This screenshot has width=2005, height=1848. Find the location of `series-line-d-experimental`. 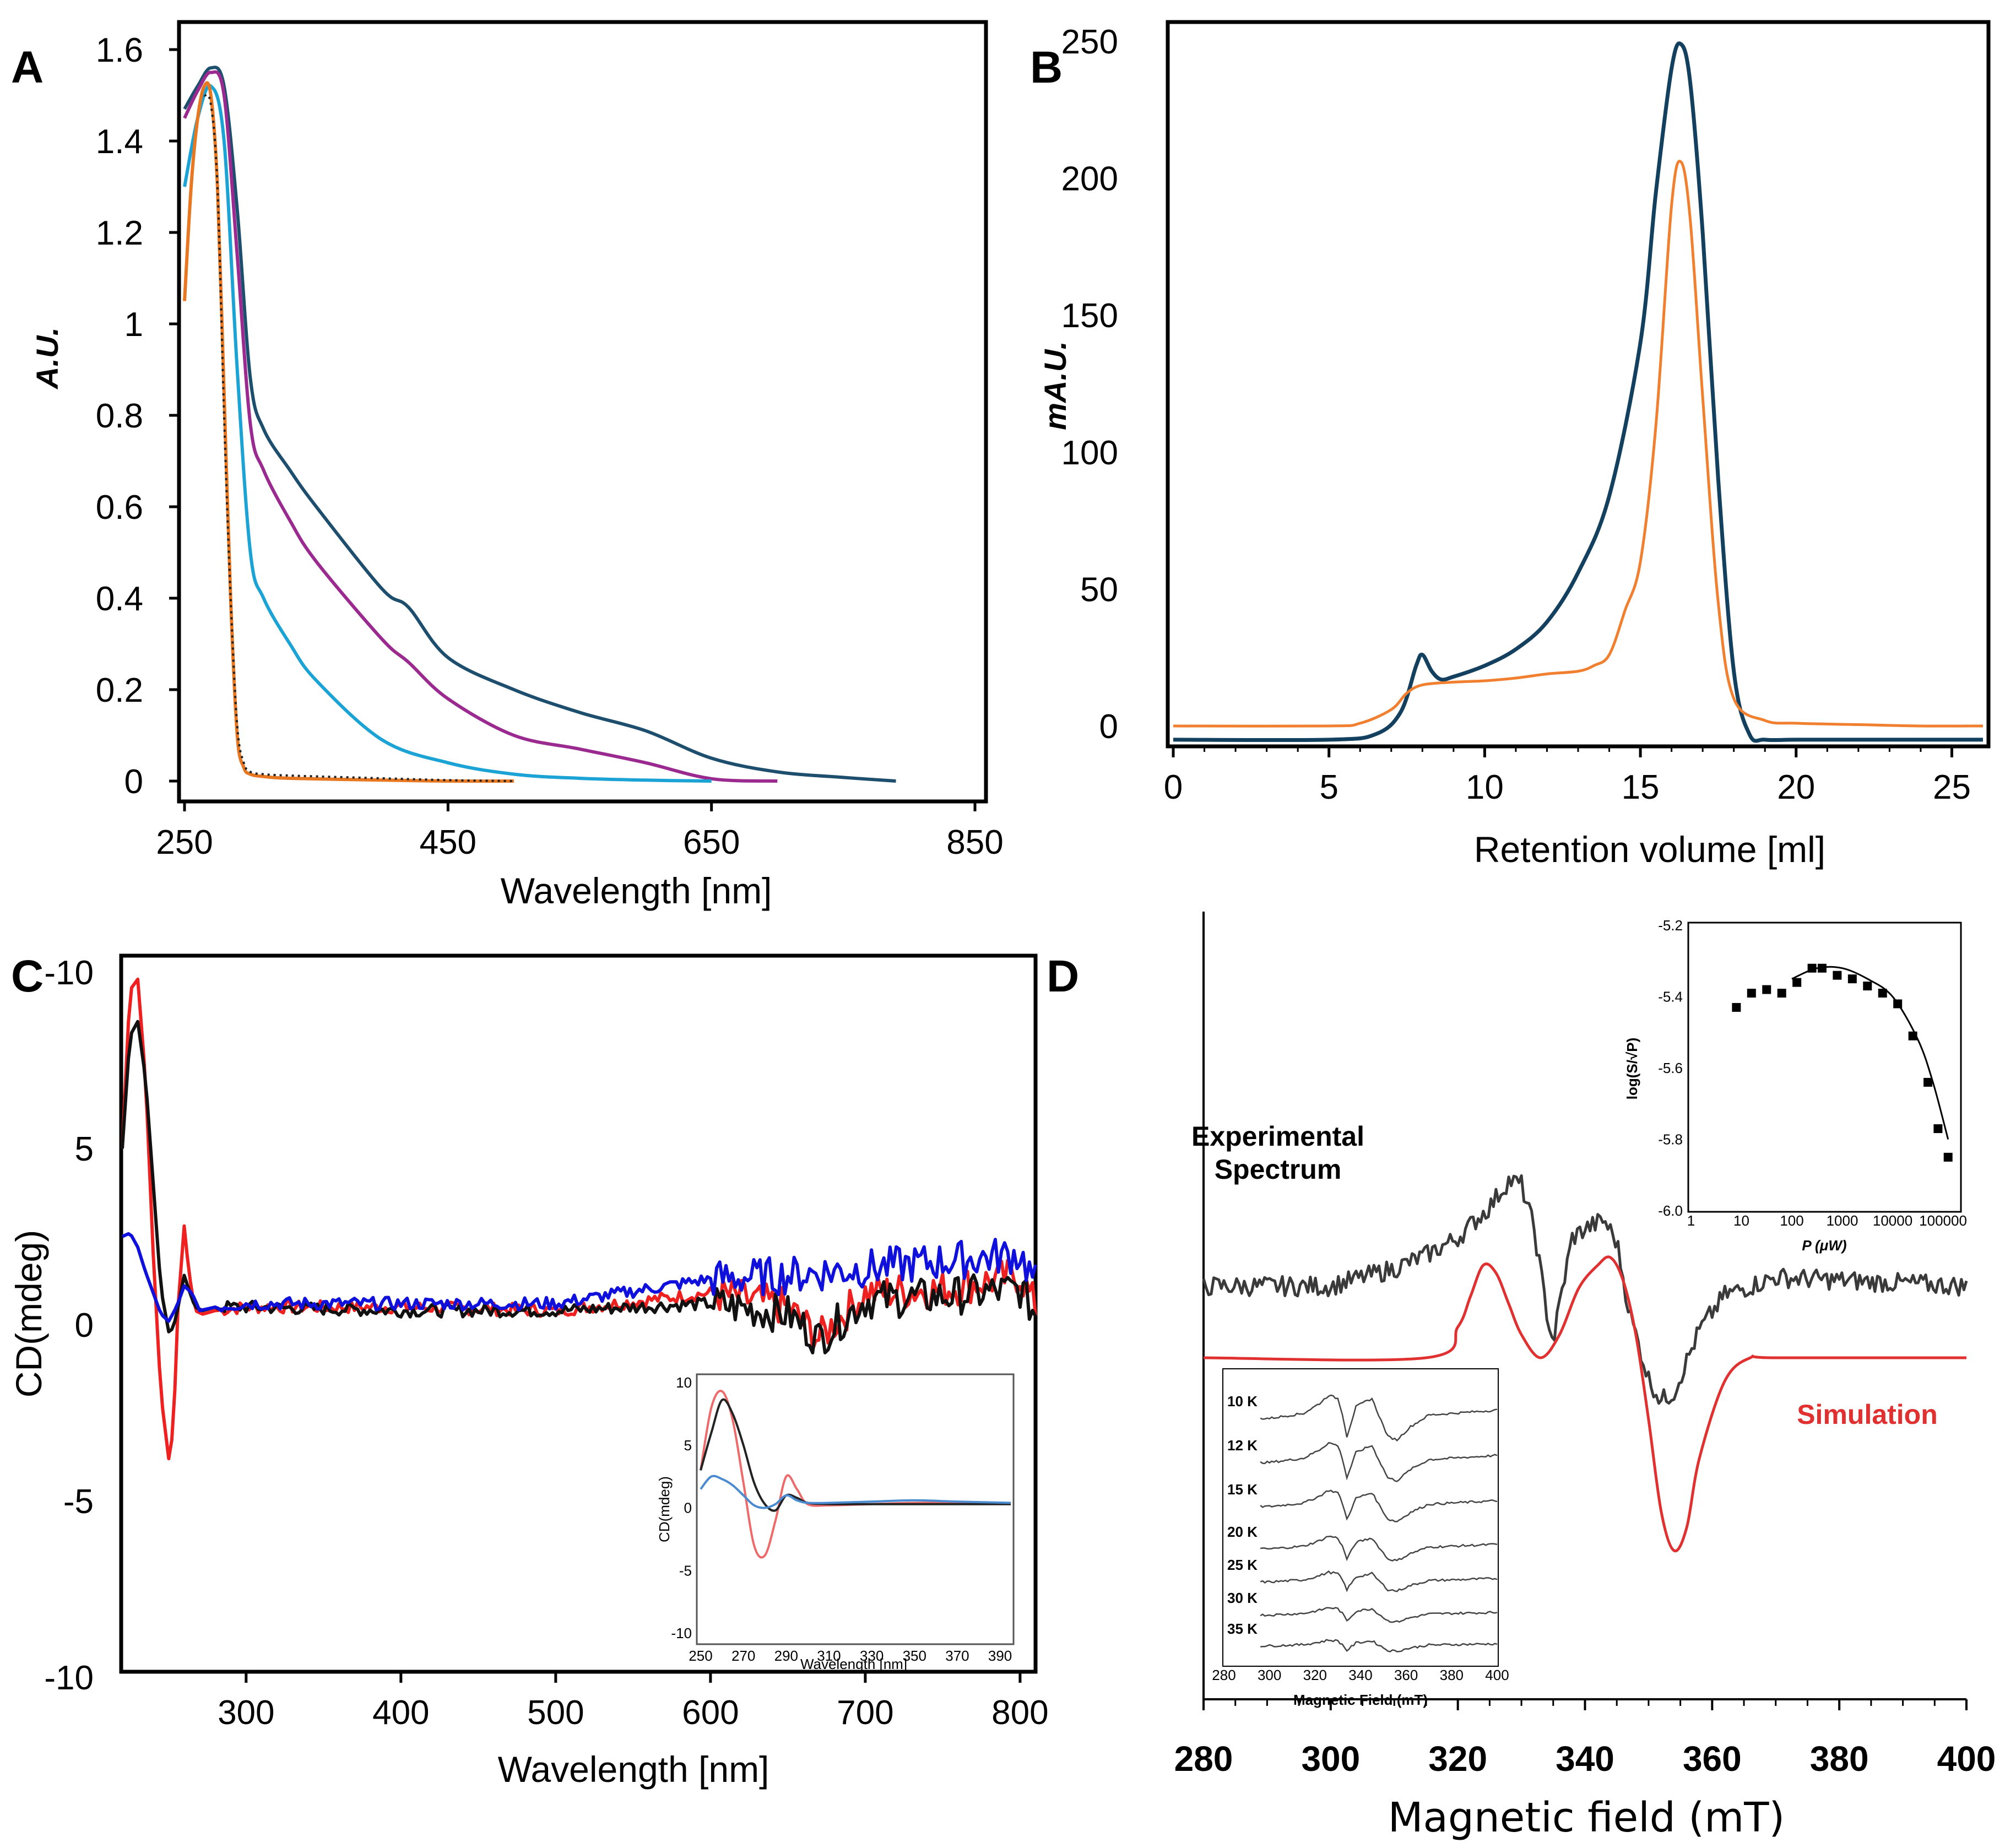

series-line-d-experimental is located at coordinates (1585, 1290).